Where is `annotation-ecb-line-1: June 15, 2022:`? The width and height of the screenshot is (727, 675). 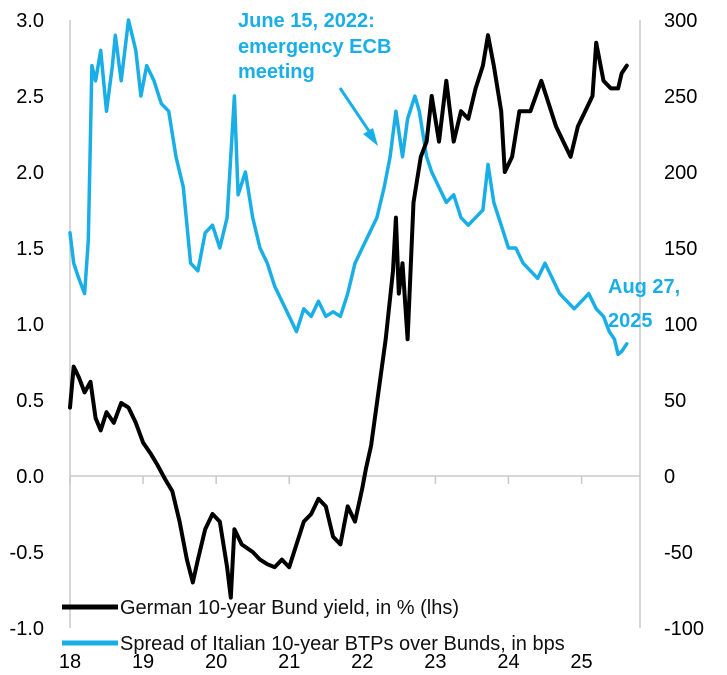 annotation-ecb-line-1: June 15, 2022: is located at coordinates (306, 21).